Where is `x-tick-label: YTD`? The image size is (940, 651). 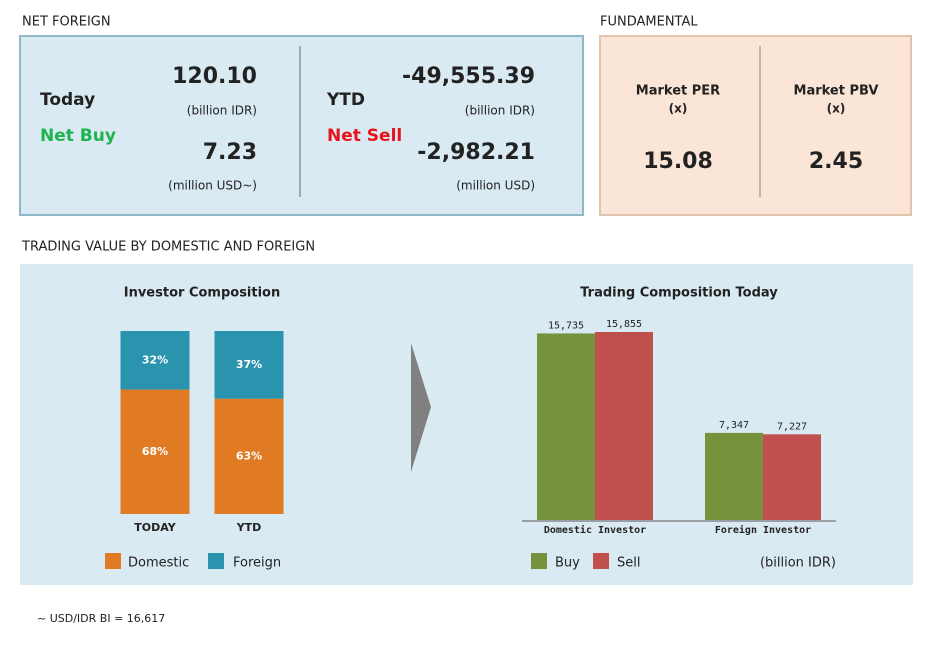 x-tick-label: YTD is located at coordinates (249, 527).